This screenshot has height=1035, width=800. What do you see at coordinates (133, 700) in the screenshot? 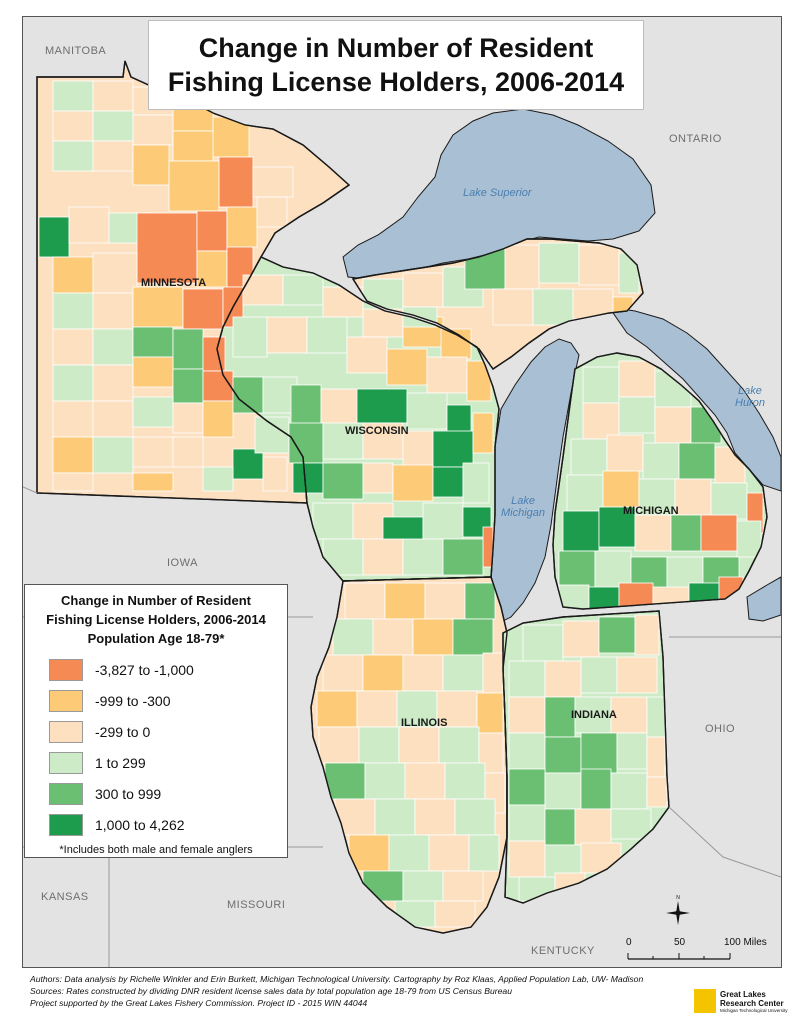
I see `legend-item-label: -999 to -300` at bounding box center [133, 700].